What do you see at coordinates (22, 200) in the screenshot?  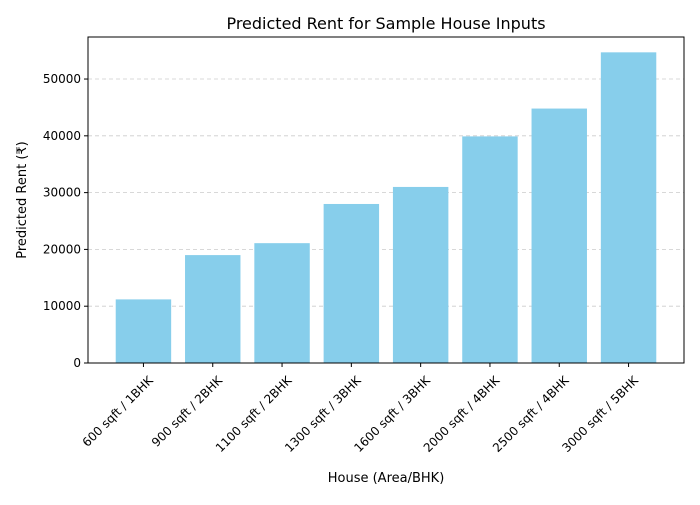 I see `y-axis-label: Predicted Rent (₹)` at bounding box center [22, 200].